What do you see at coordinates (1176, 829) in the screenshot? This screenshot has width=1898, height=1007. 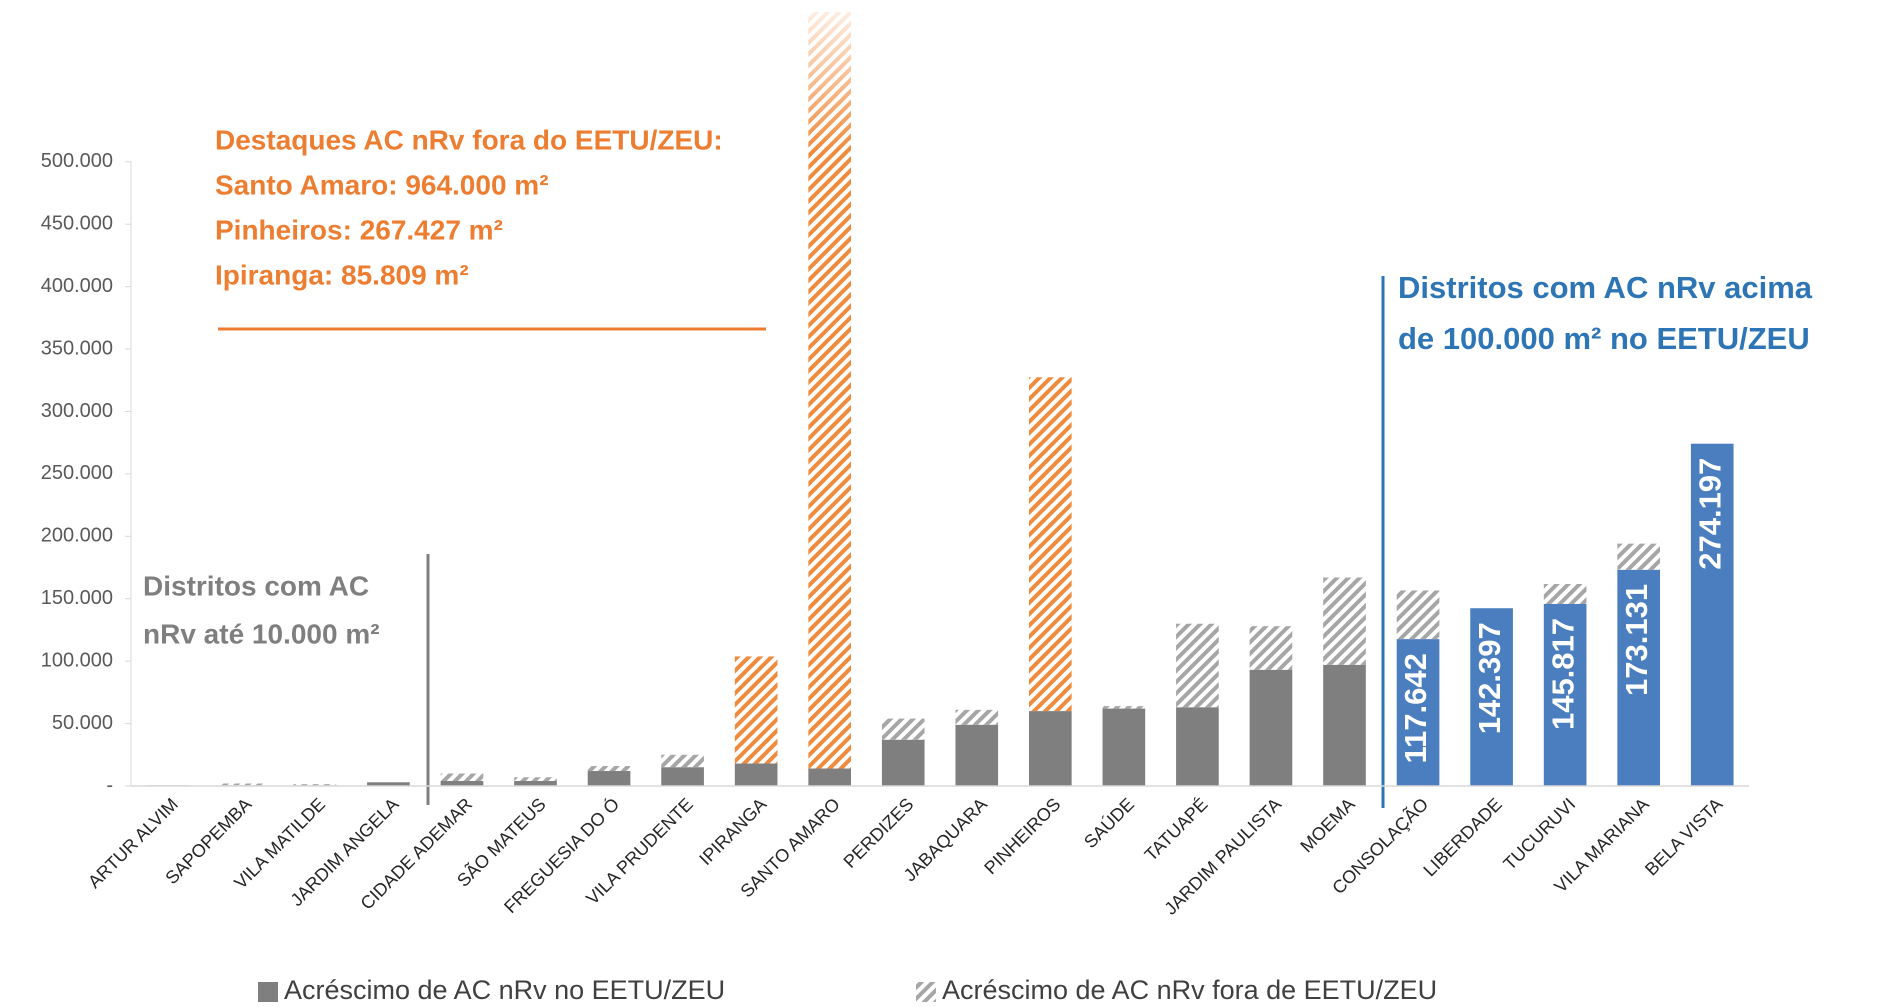 I see `x-tick-label: TATUAPÉ` at bounding box center [1176, 829].